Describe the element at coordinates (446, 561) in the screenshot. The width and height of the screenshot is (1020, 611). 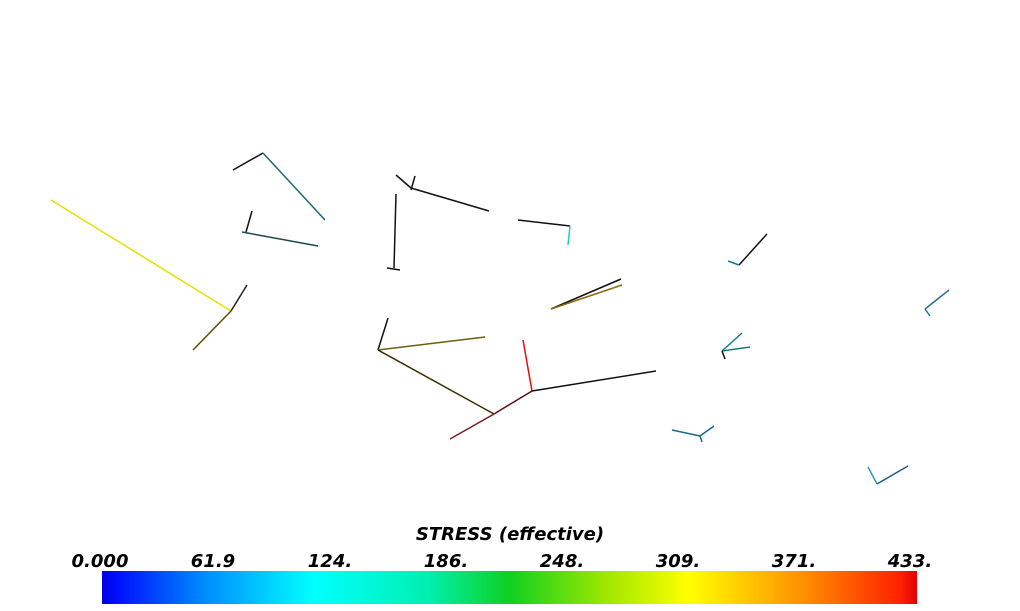
I see `colorbar-tick: 186.` at that location.